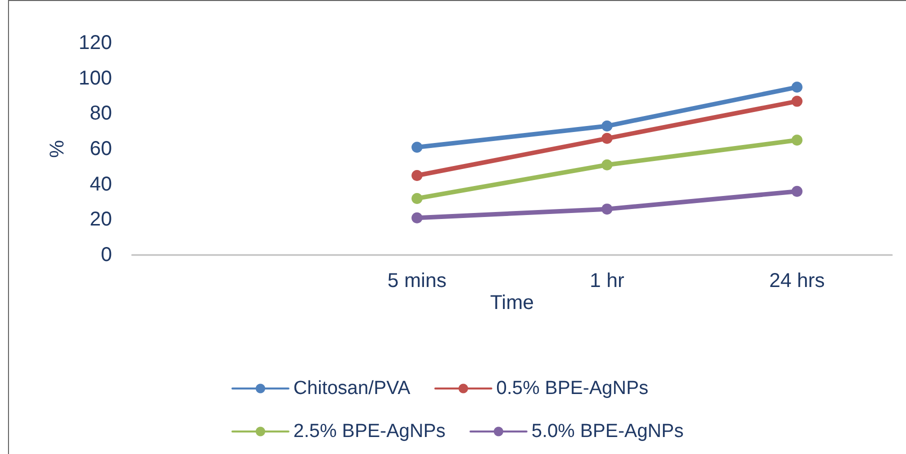 Image resolution: width=906 pixels, height=454 pixels. What do you see at coordinates (95, 43) in the screenshot?
I see `y-tick-label: 120` at bounding box center [95, 43].